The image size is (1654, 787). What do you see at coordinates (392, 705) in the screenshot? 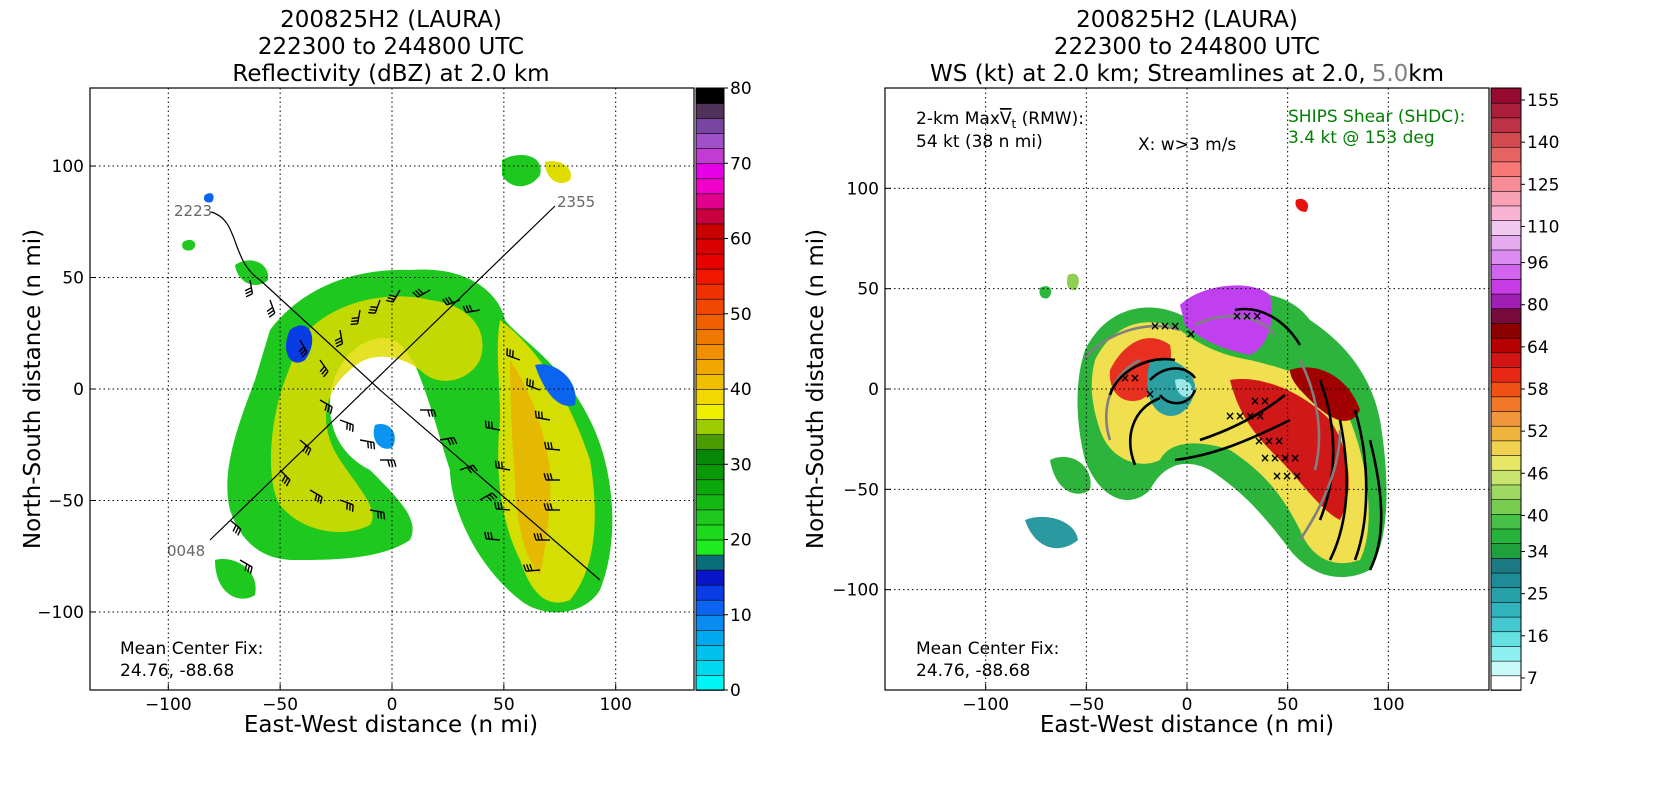
I see `left-x-tick-label: 0` at bounding box center [392, 705].